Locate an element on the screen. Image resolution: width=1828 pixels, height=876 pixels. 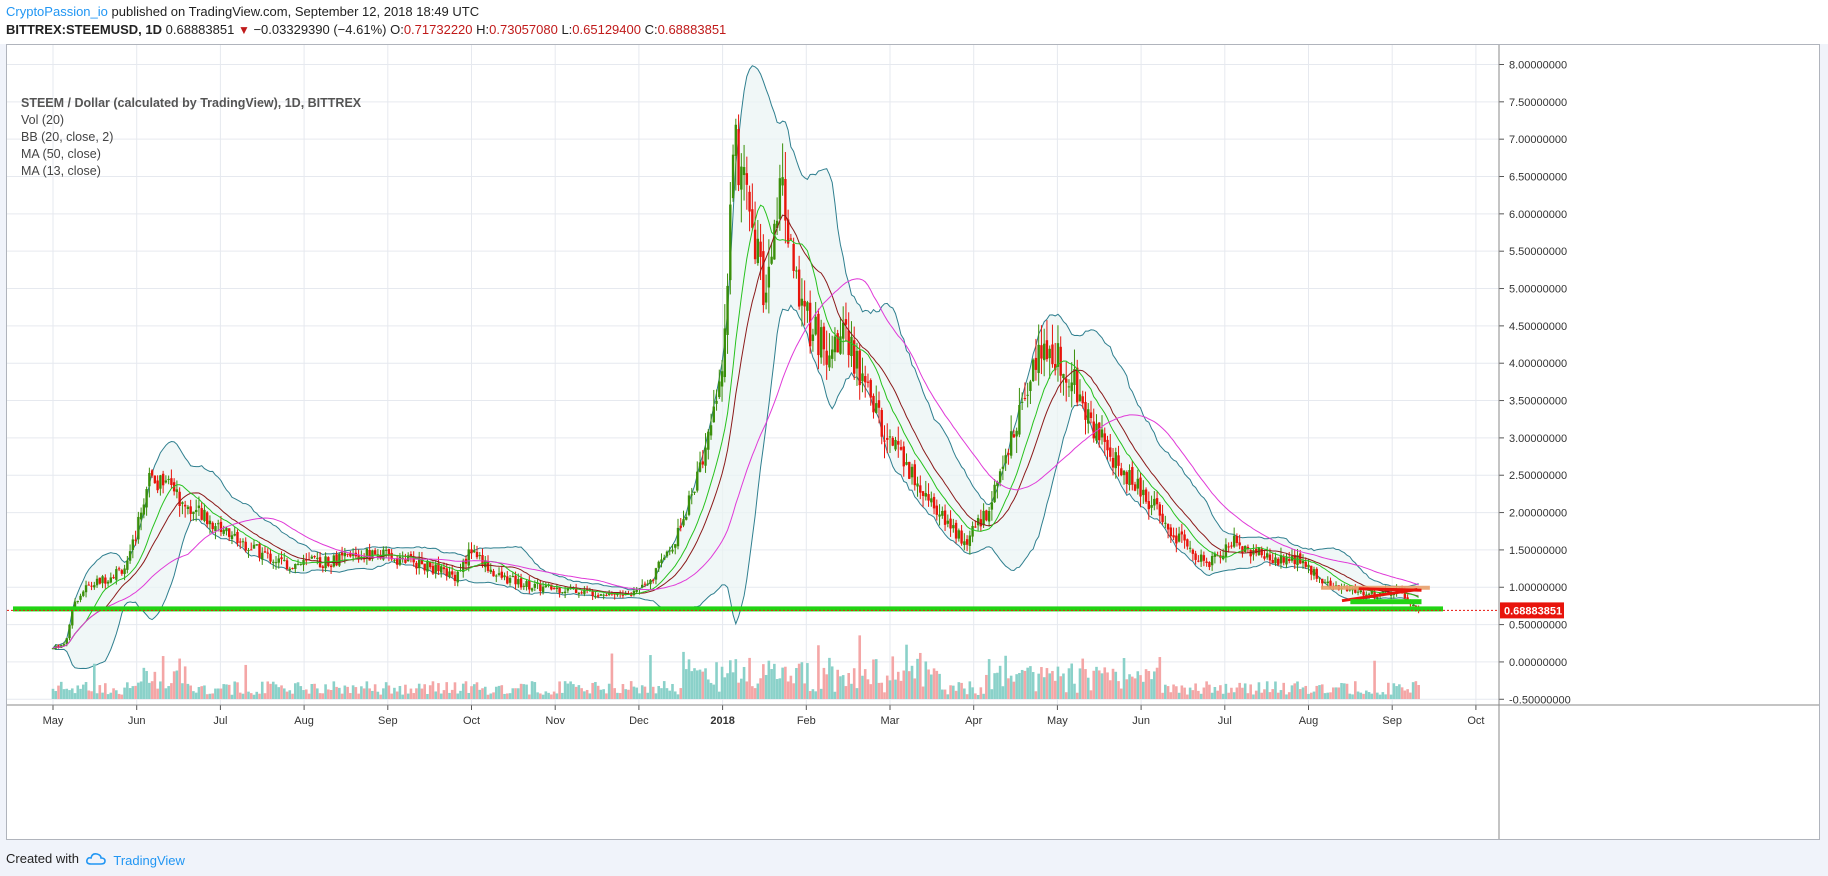
indicator-ma50: MA (50, close) is located at coordinates (61, 154).